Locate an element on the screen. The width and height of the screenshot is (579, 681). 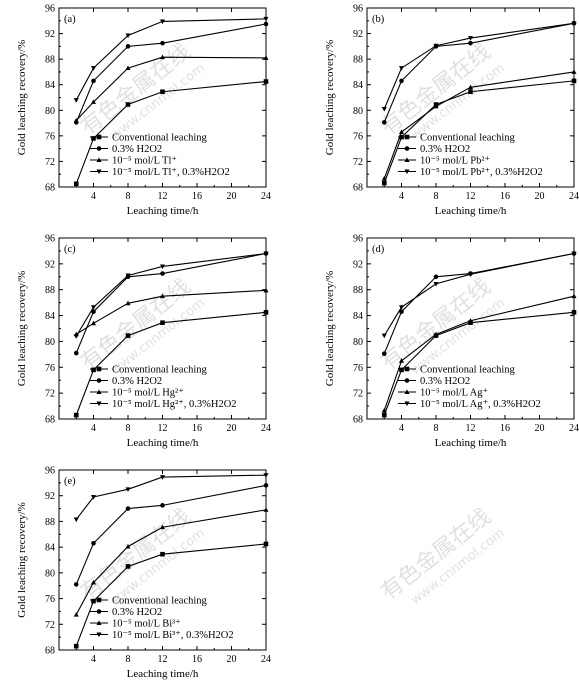
legend-label: 10⁻⁵ mol/L Hg²⁺ is located at coordinates (148, 393).